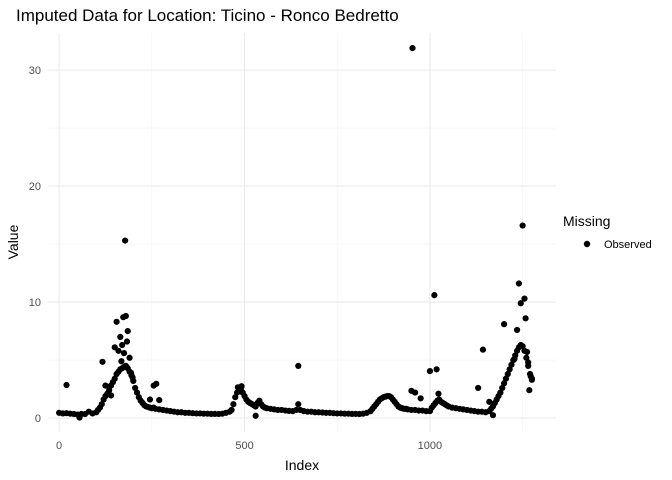 The image size is (672, 480). I want to click on y-tick-label: 0, so click(38, 419).